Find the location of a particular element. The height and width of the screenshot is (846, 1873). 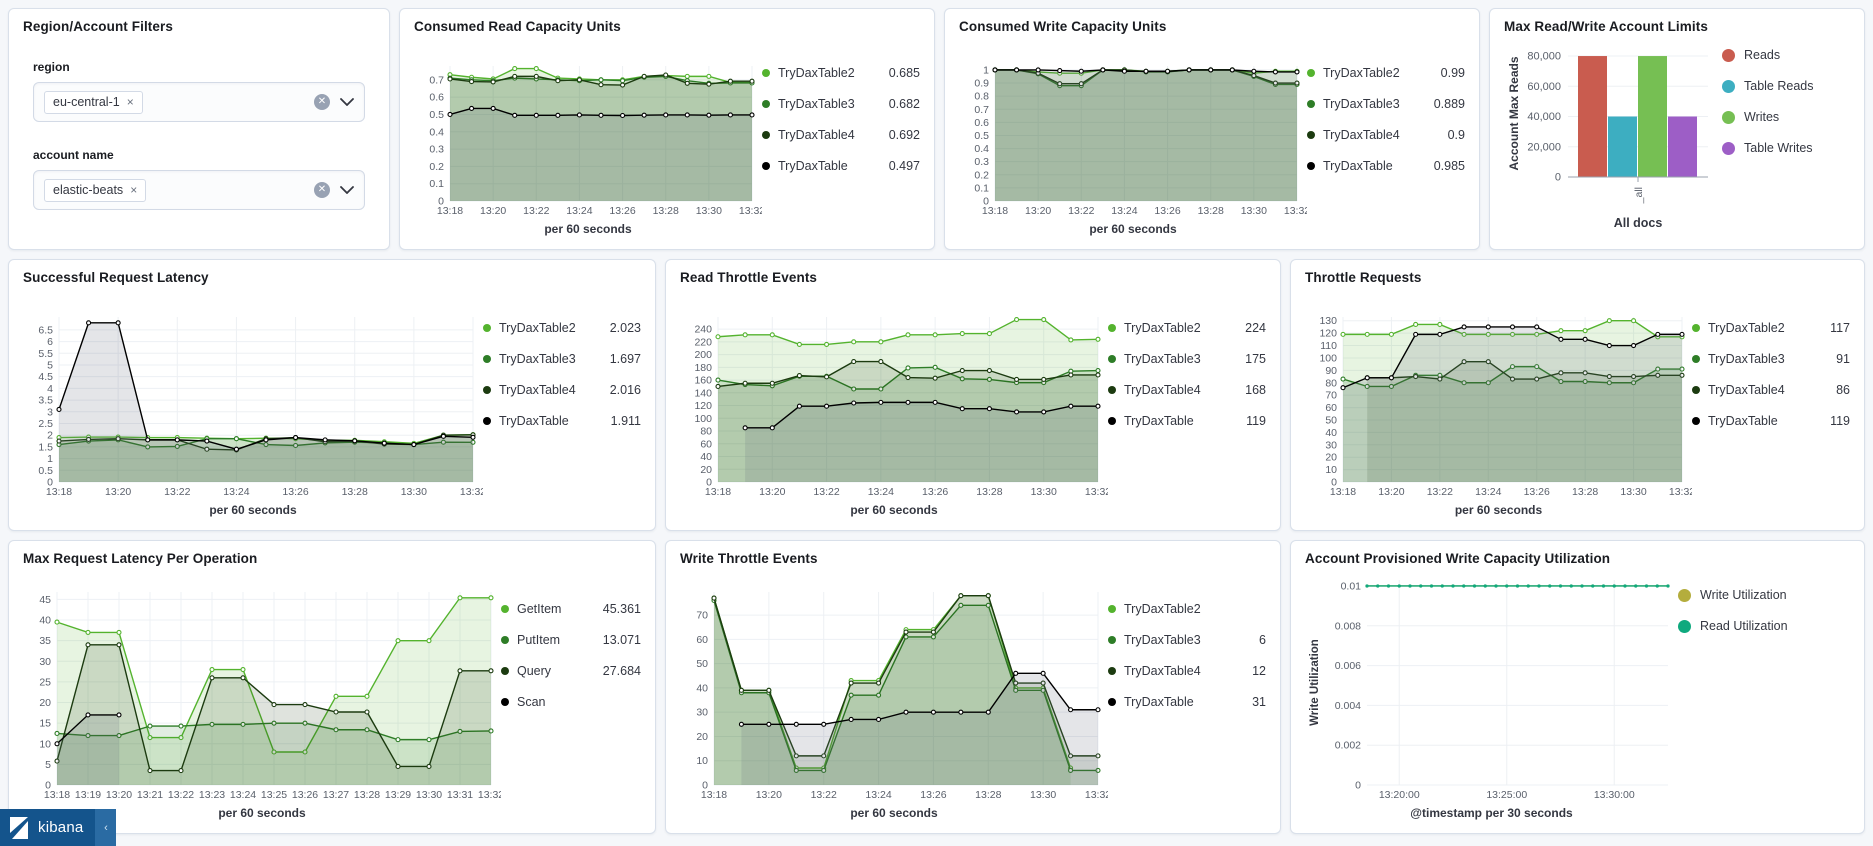

svg-text: 60,000 is located at coordinates (1544, 87).